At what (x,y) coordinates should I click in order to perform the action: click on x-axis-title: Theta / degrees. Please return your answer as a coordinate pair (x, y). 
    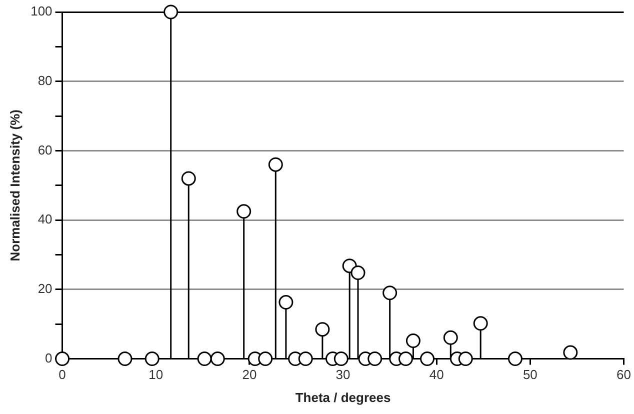
    Looking at the image, I should click on (343, 397).